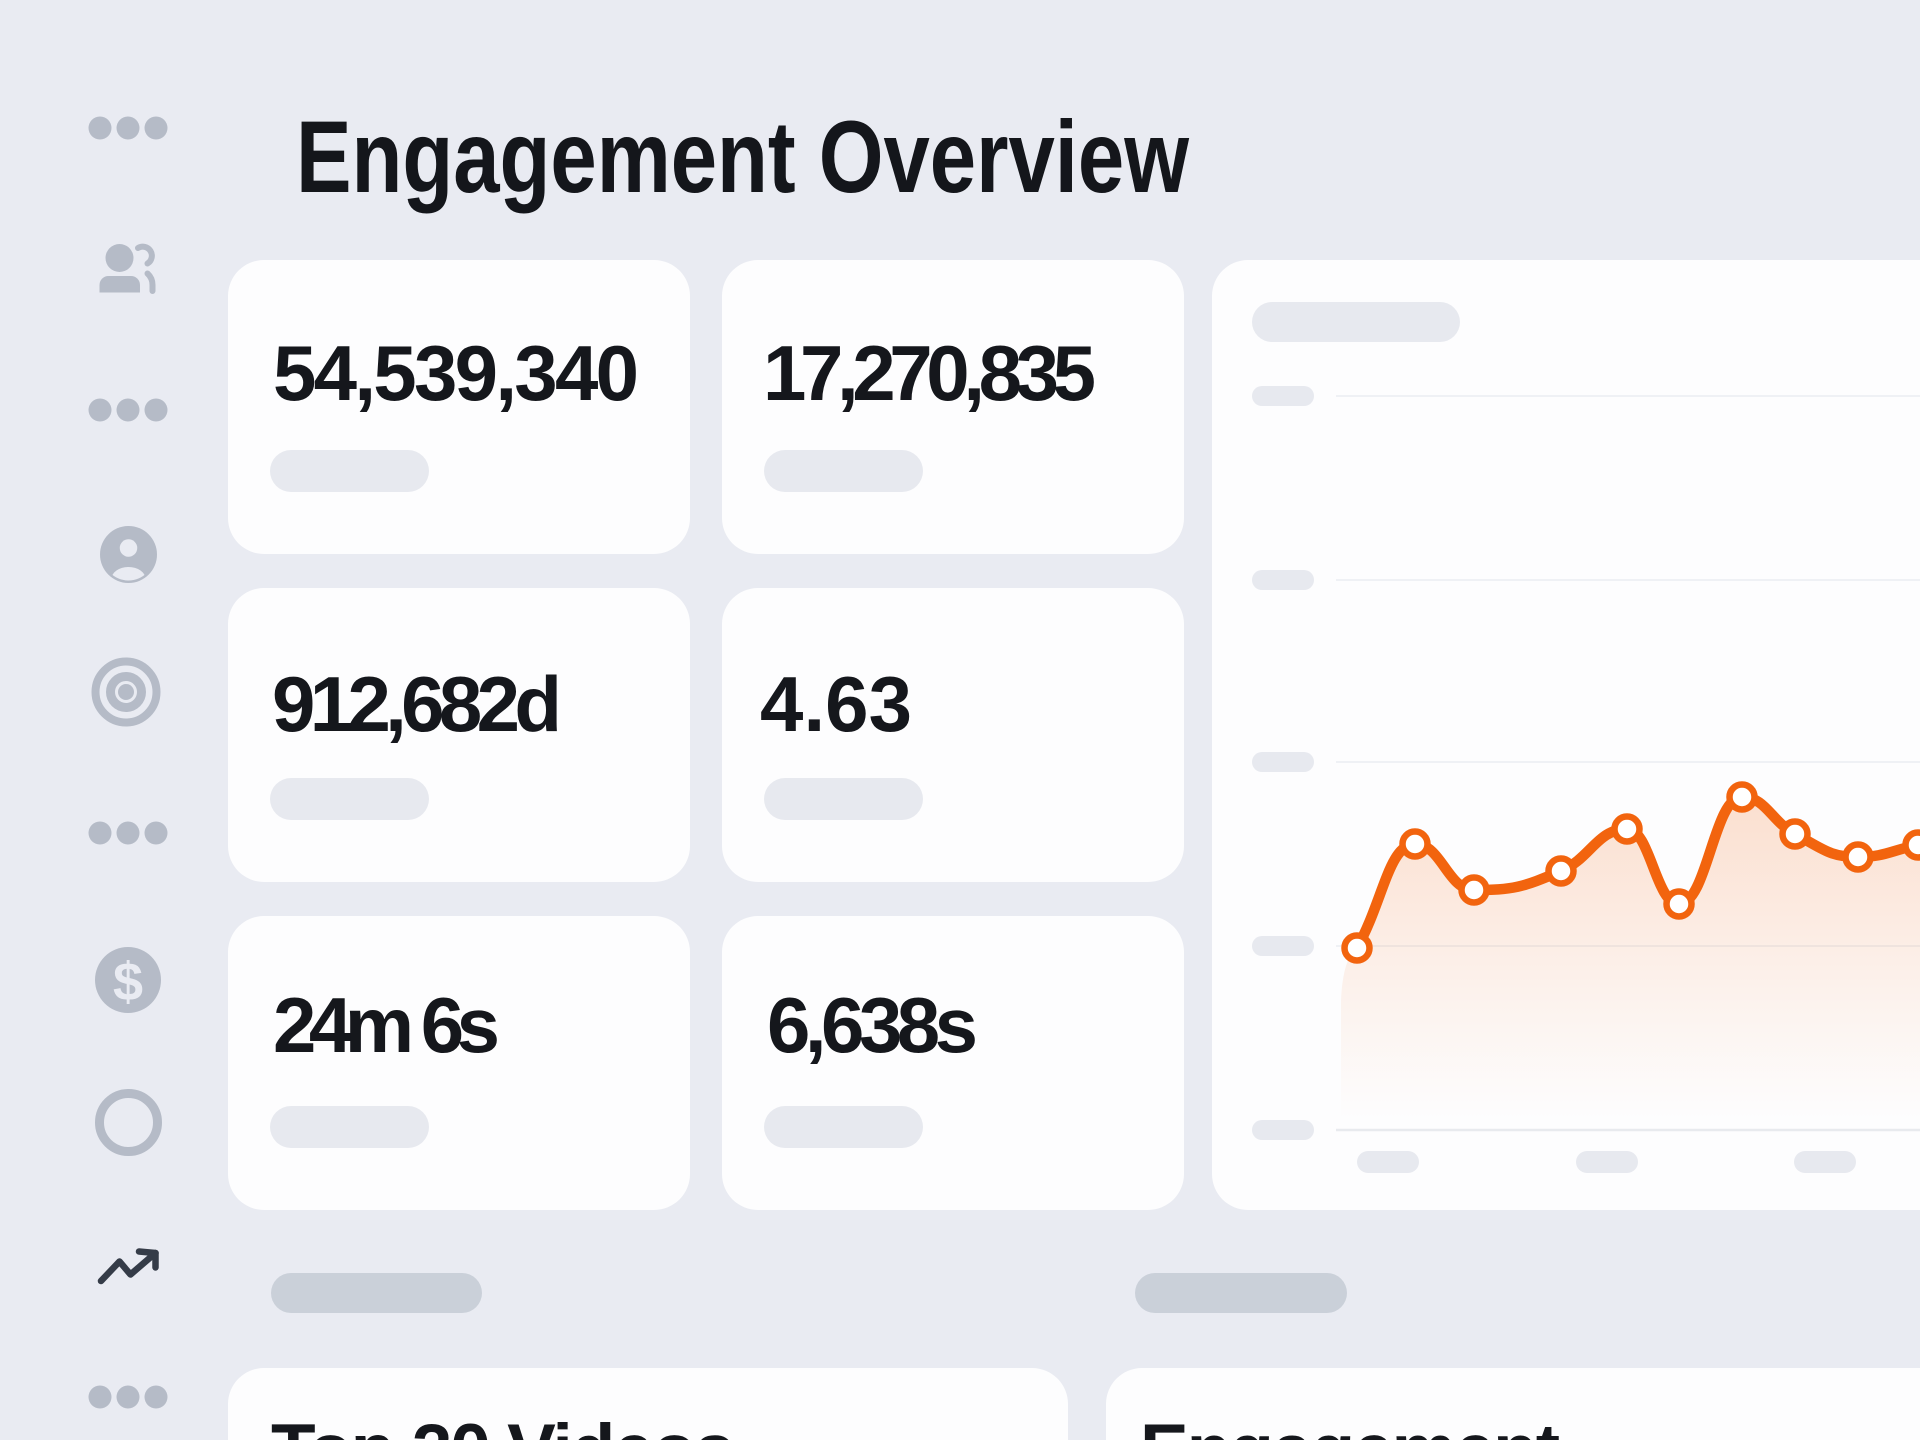 Image resolution: width=1920 pixels, height=1440 pixels. Describe the element at coordinates (386, 1025) in the screenshot. I see `svg-text: 24m 6s` at that location.